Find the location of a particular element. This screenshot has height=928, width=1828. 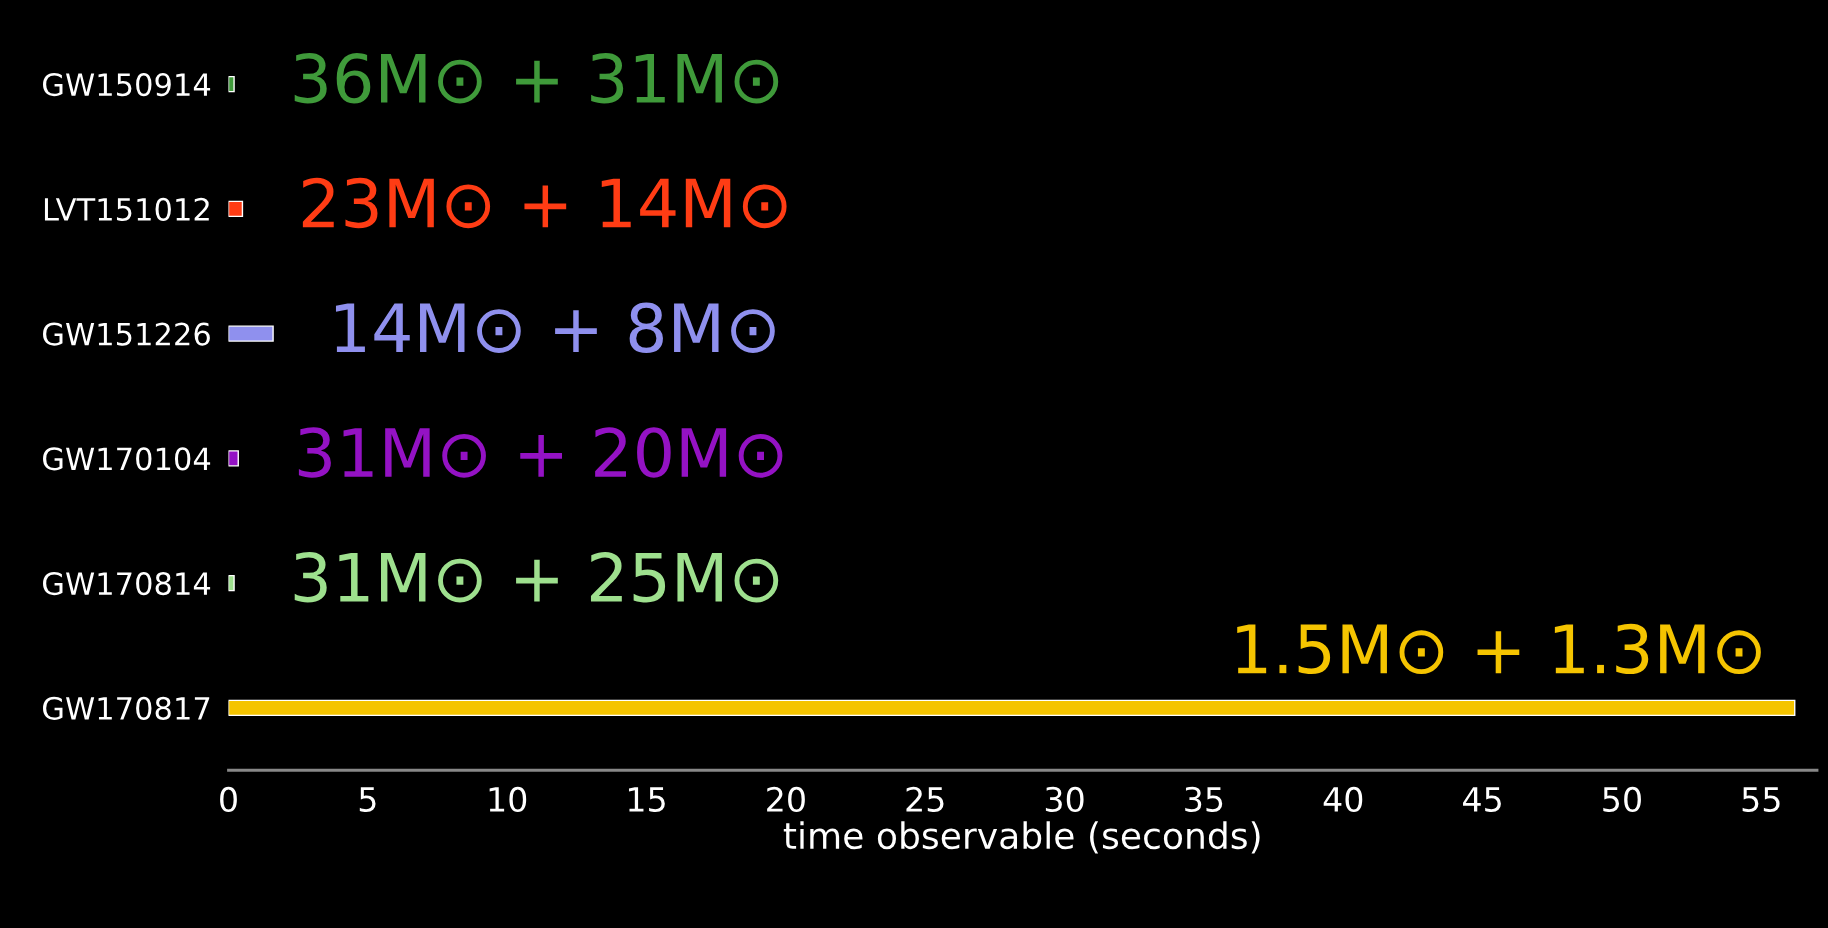

y-tick-label: GW151226 is located at coordinates (126, 334).